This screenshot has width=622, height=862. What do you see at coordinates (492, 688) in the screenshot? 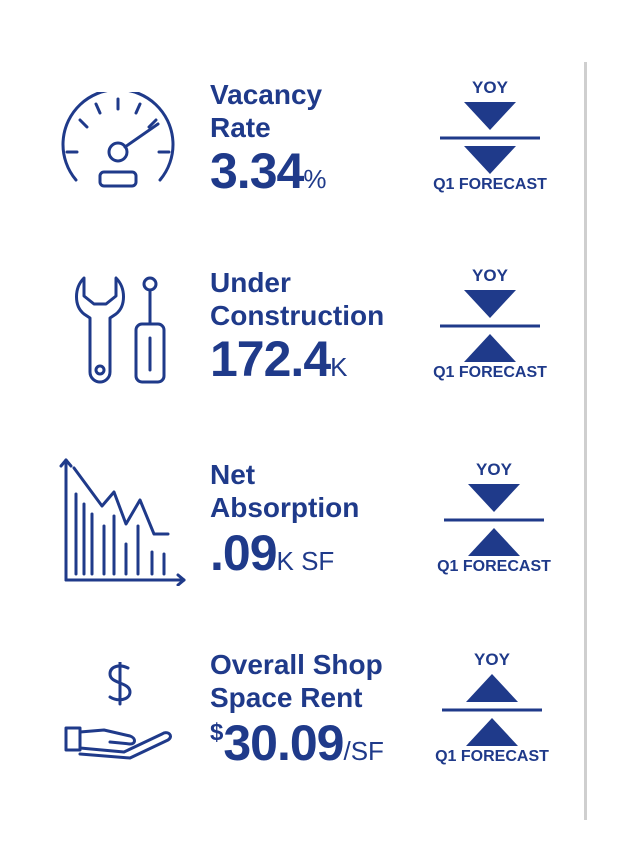
I see `yoy-up-arrow-icon` at bounding box center [492, 688].